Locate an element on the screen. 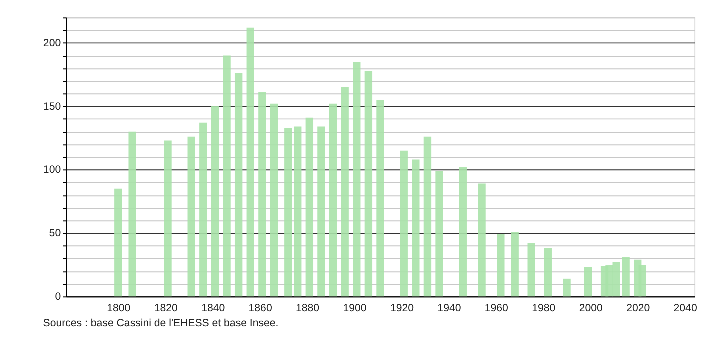 The width and height of the screenshot is (710, 340). y-tick-label: 100 is located at coordinates (52, 170).